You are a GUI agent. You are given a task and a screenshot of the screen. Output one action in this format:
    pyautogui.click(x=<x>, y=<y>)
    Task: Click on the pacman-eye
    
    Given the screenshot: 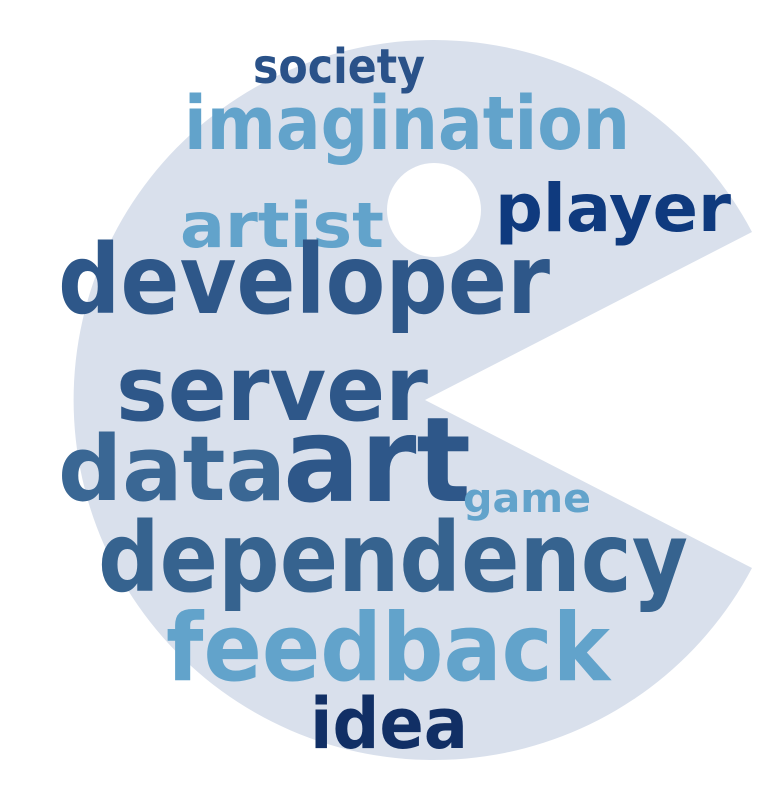 What is the action you would take?
    pyautogui.click(x=434, y=210)
    